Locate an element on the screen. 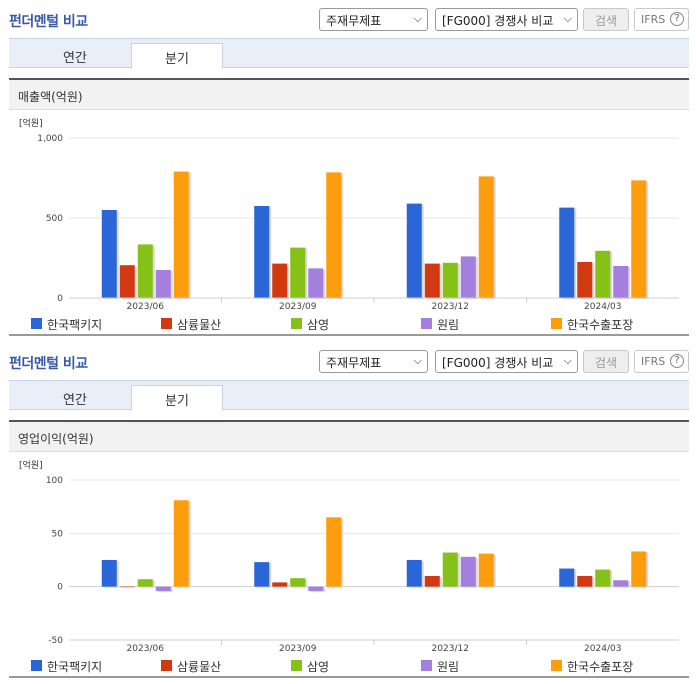 This screenshot has width=696, height=684. y-tick-label: -50 is located at coordinates (55, 641).